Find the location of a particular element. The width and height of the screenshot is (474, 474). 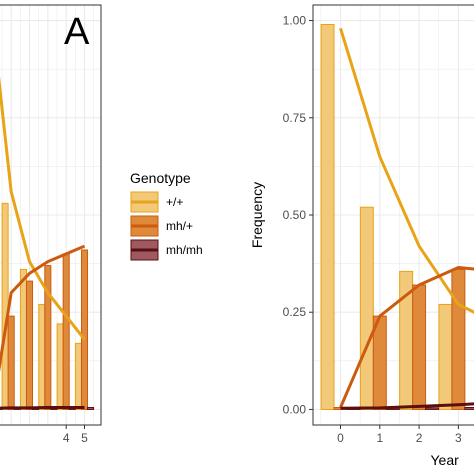

x-tick-label: 5 is located at coordinates (84, 438).